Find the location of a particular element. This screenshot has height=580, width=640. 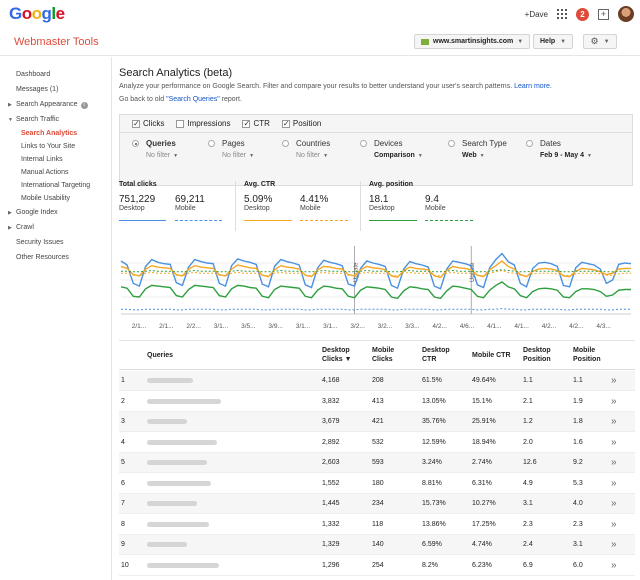

cell-d-clicks: 1,445 is located at coordinates (331, 503).